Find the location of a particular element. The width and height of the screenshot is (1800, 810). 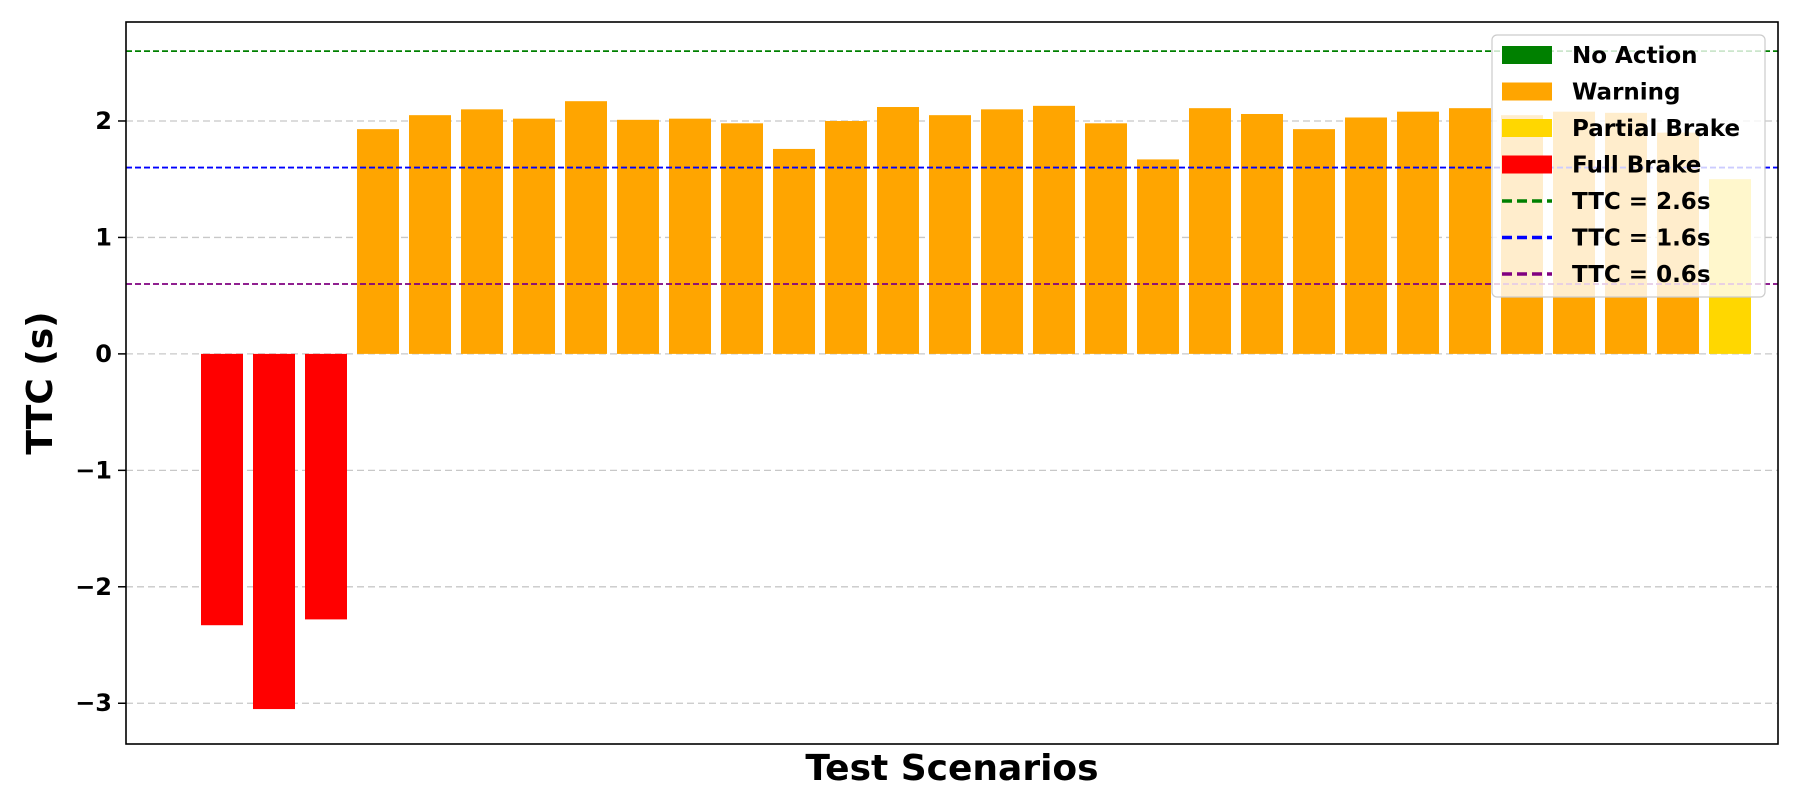

x-axis-label: Test Scenarios is located at coordinates (951, 768).